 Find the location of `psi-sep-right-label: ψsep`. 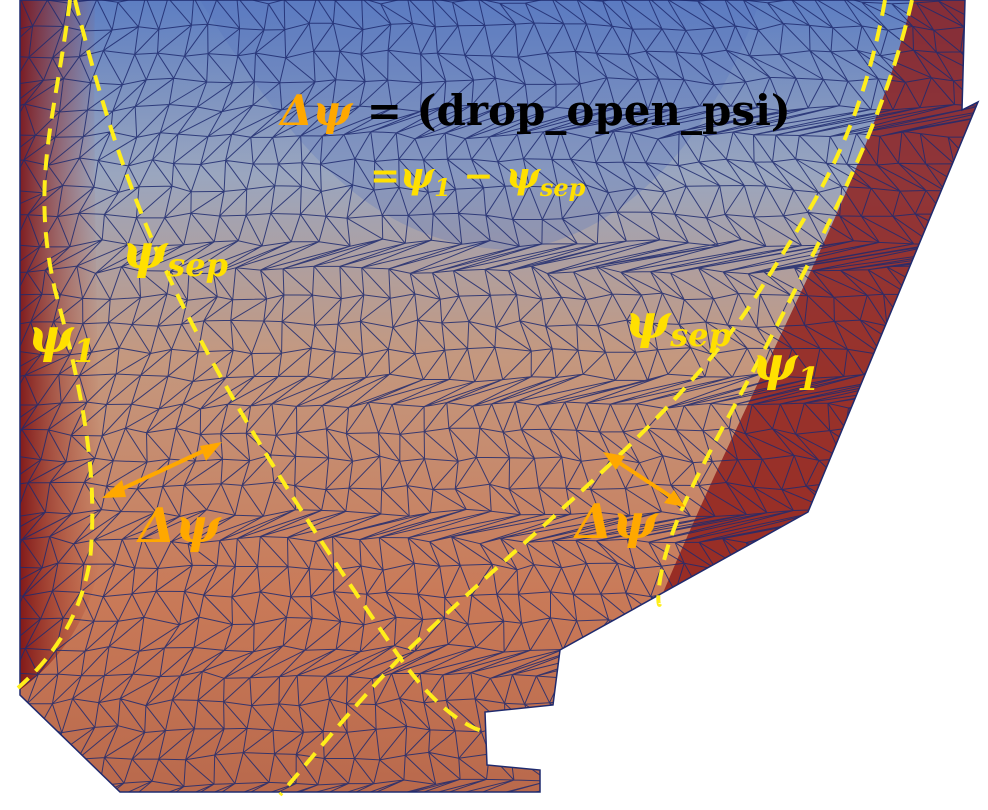

psi-sep-right-label: ψsep is located at coordinates (678, 324).